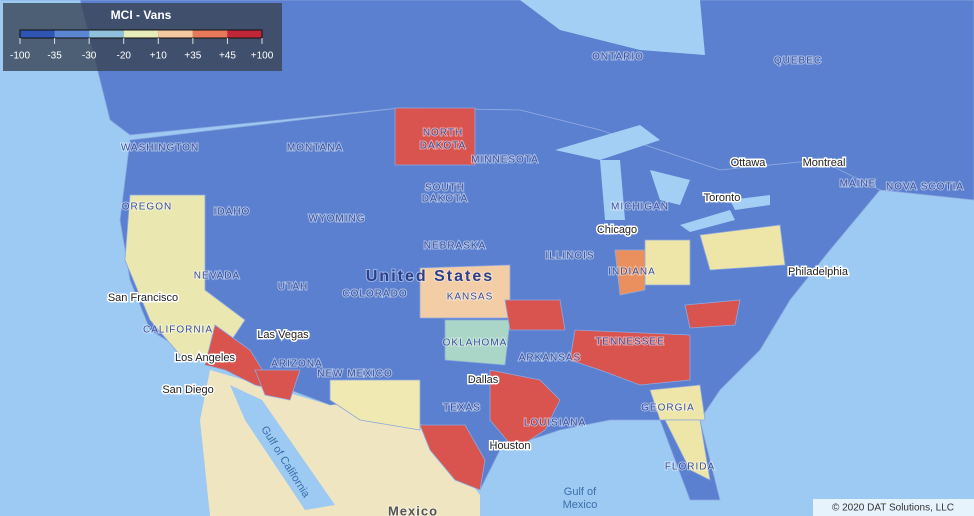 The image size is (974, 516). What do you see at coordinates (612, 27) in the screenshot?
I see `hudson-bay` at bounding box center [612, 27].